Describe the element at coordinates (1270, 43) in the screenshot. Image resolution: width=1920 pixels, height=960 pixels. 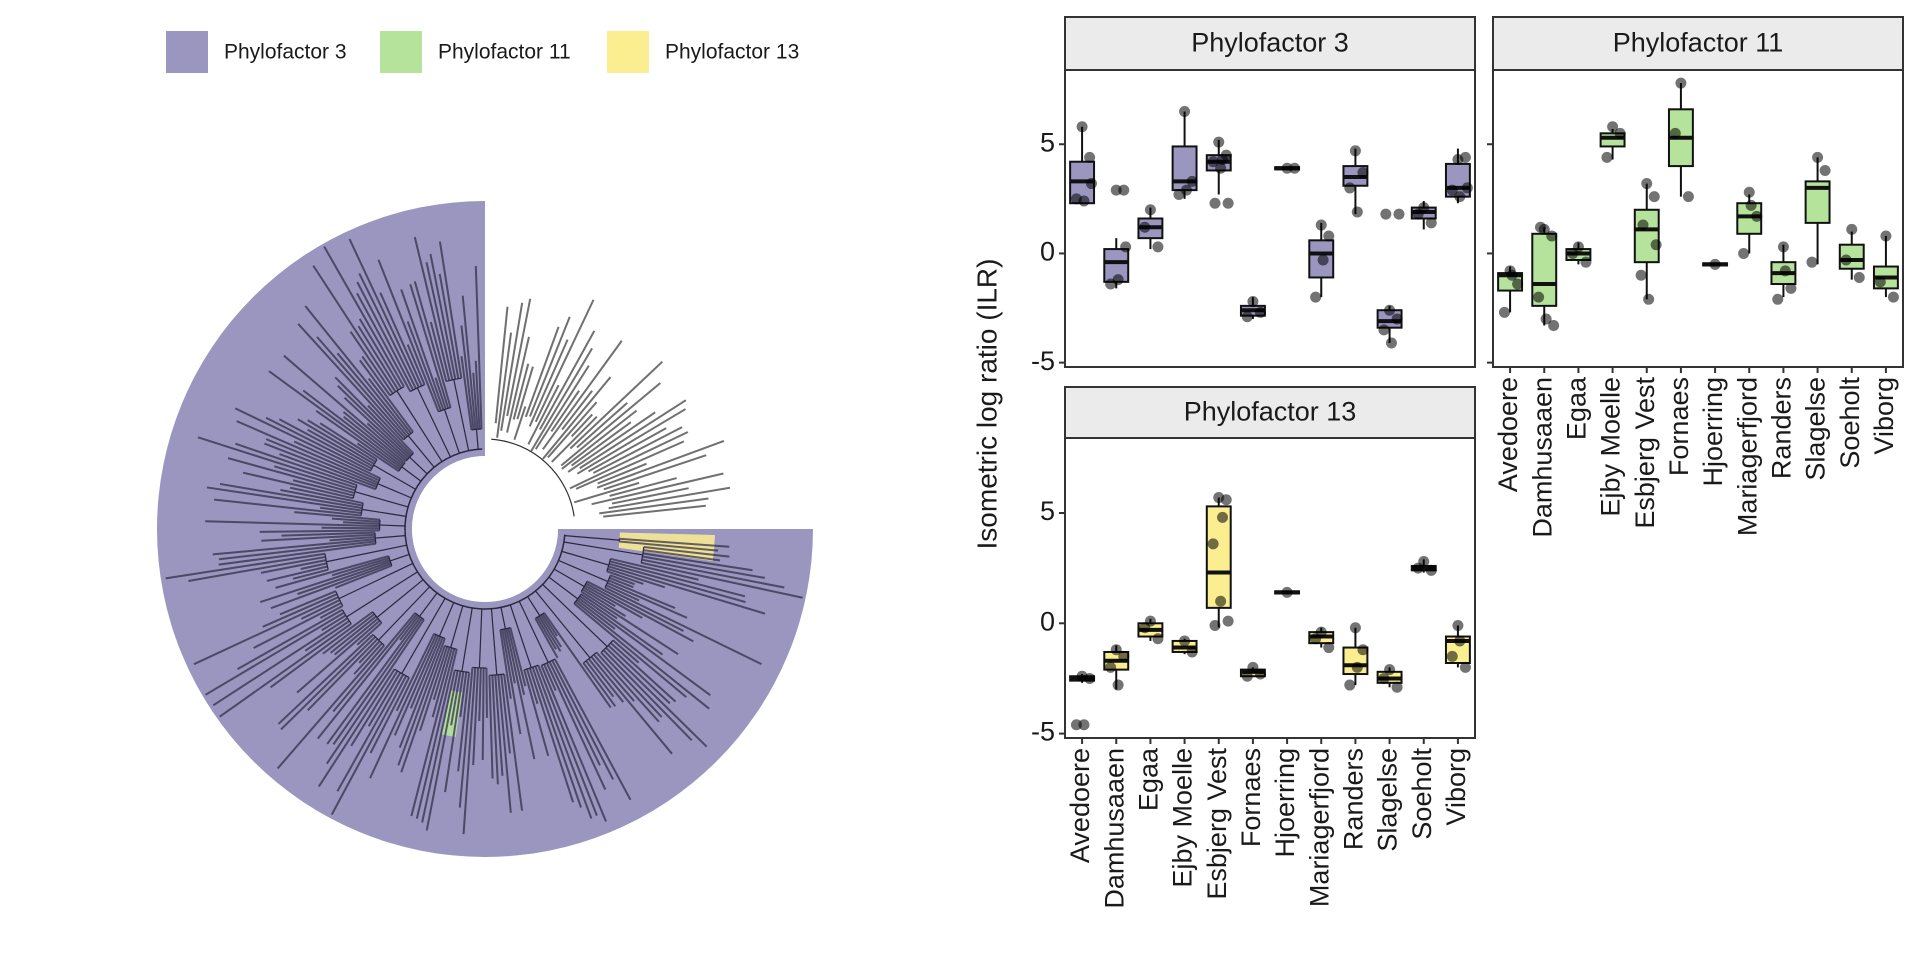
I see `facet-title: Phylofactor 3` at that location.